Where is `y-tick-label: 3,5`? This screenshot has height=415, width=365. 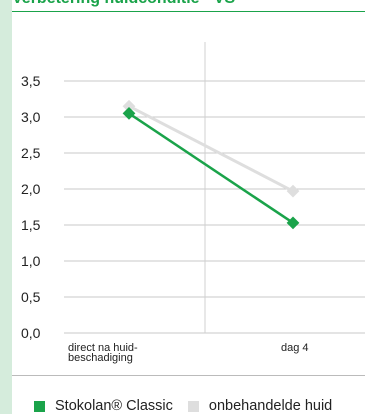 y-tick-label: 3,5 is located at coordinates (31, 81).